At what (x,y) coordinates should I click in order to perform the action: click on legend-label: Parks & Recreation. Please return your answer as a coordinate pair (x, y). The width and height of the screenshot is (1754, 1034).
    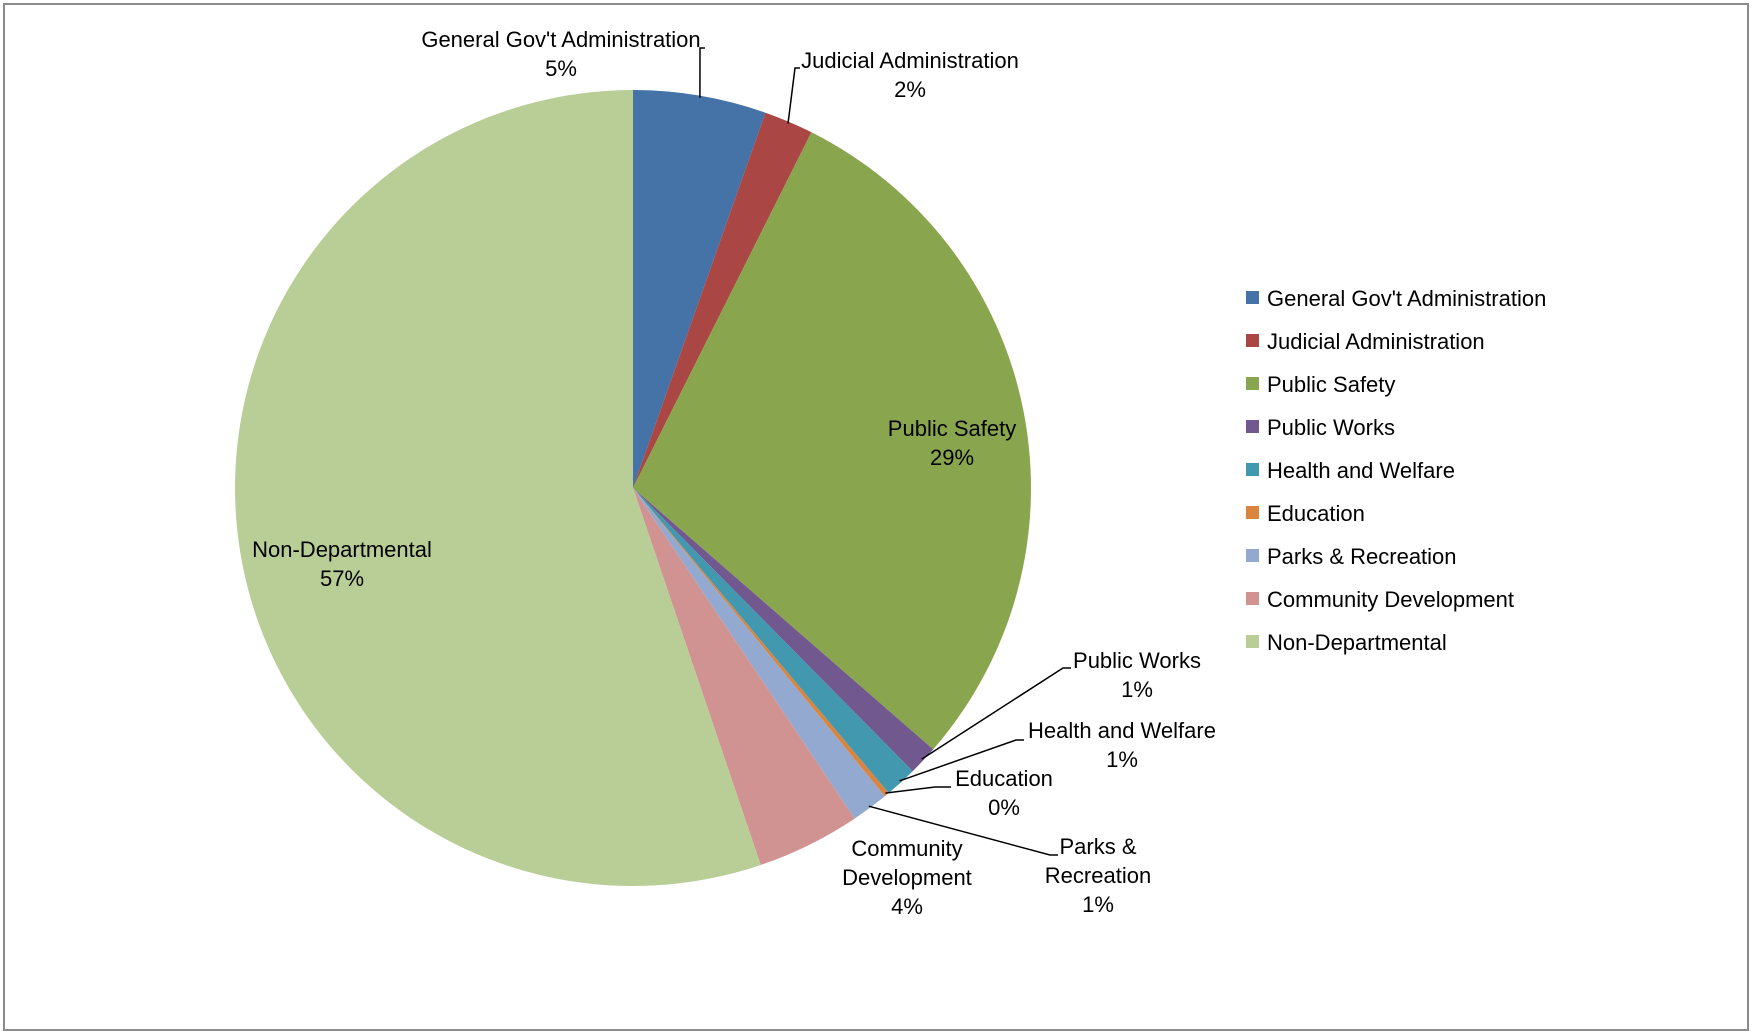
    Looking at the image, I should click on (1362, 556).